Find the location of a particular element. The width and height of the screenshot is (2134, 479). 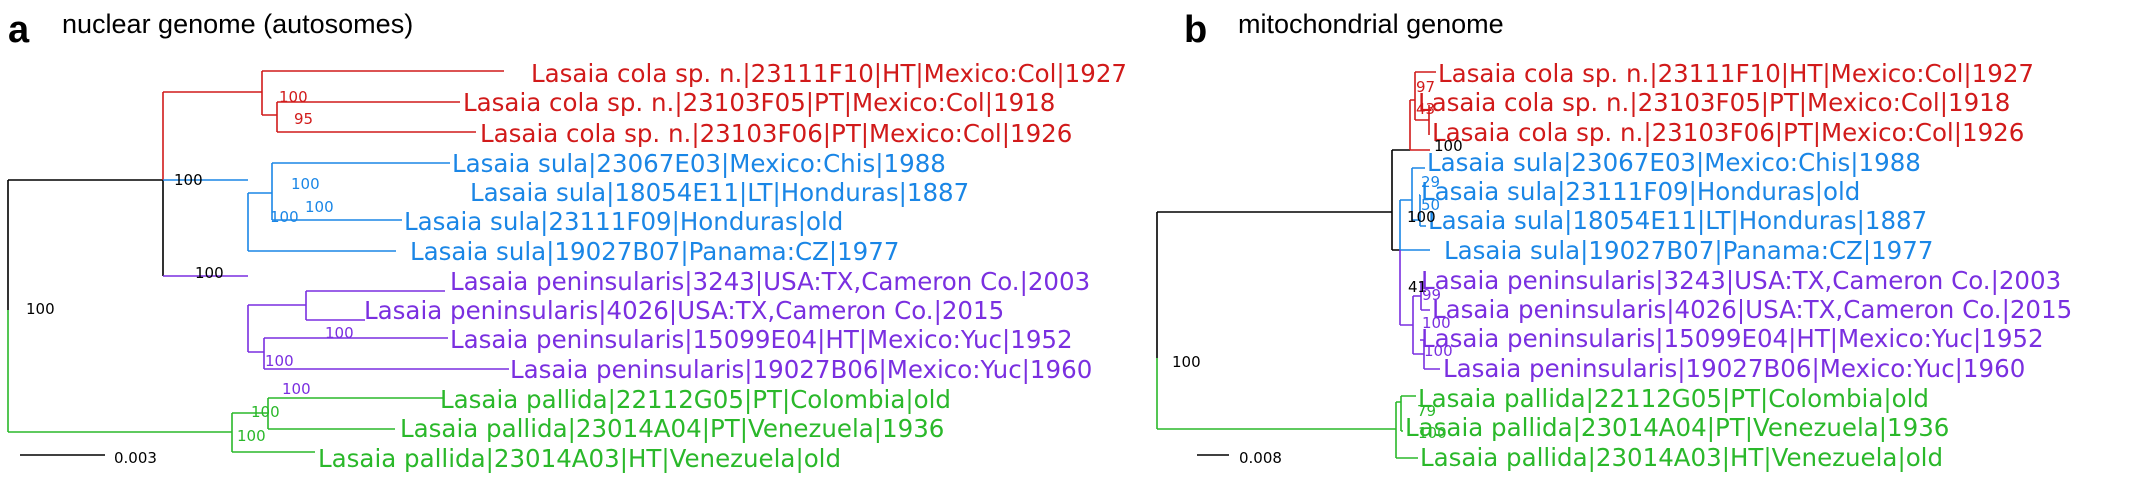

support-value: 79 is located at coordinates (1426, 411).